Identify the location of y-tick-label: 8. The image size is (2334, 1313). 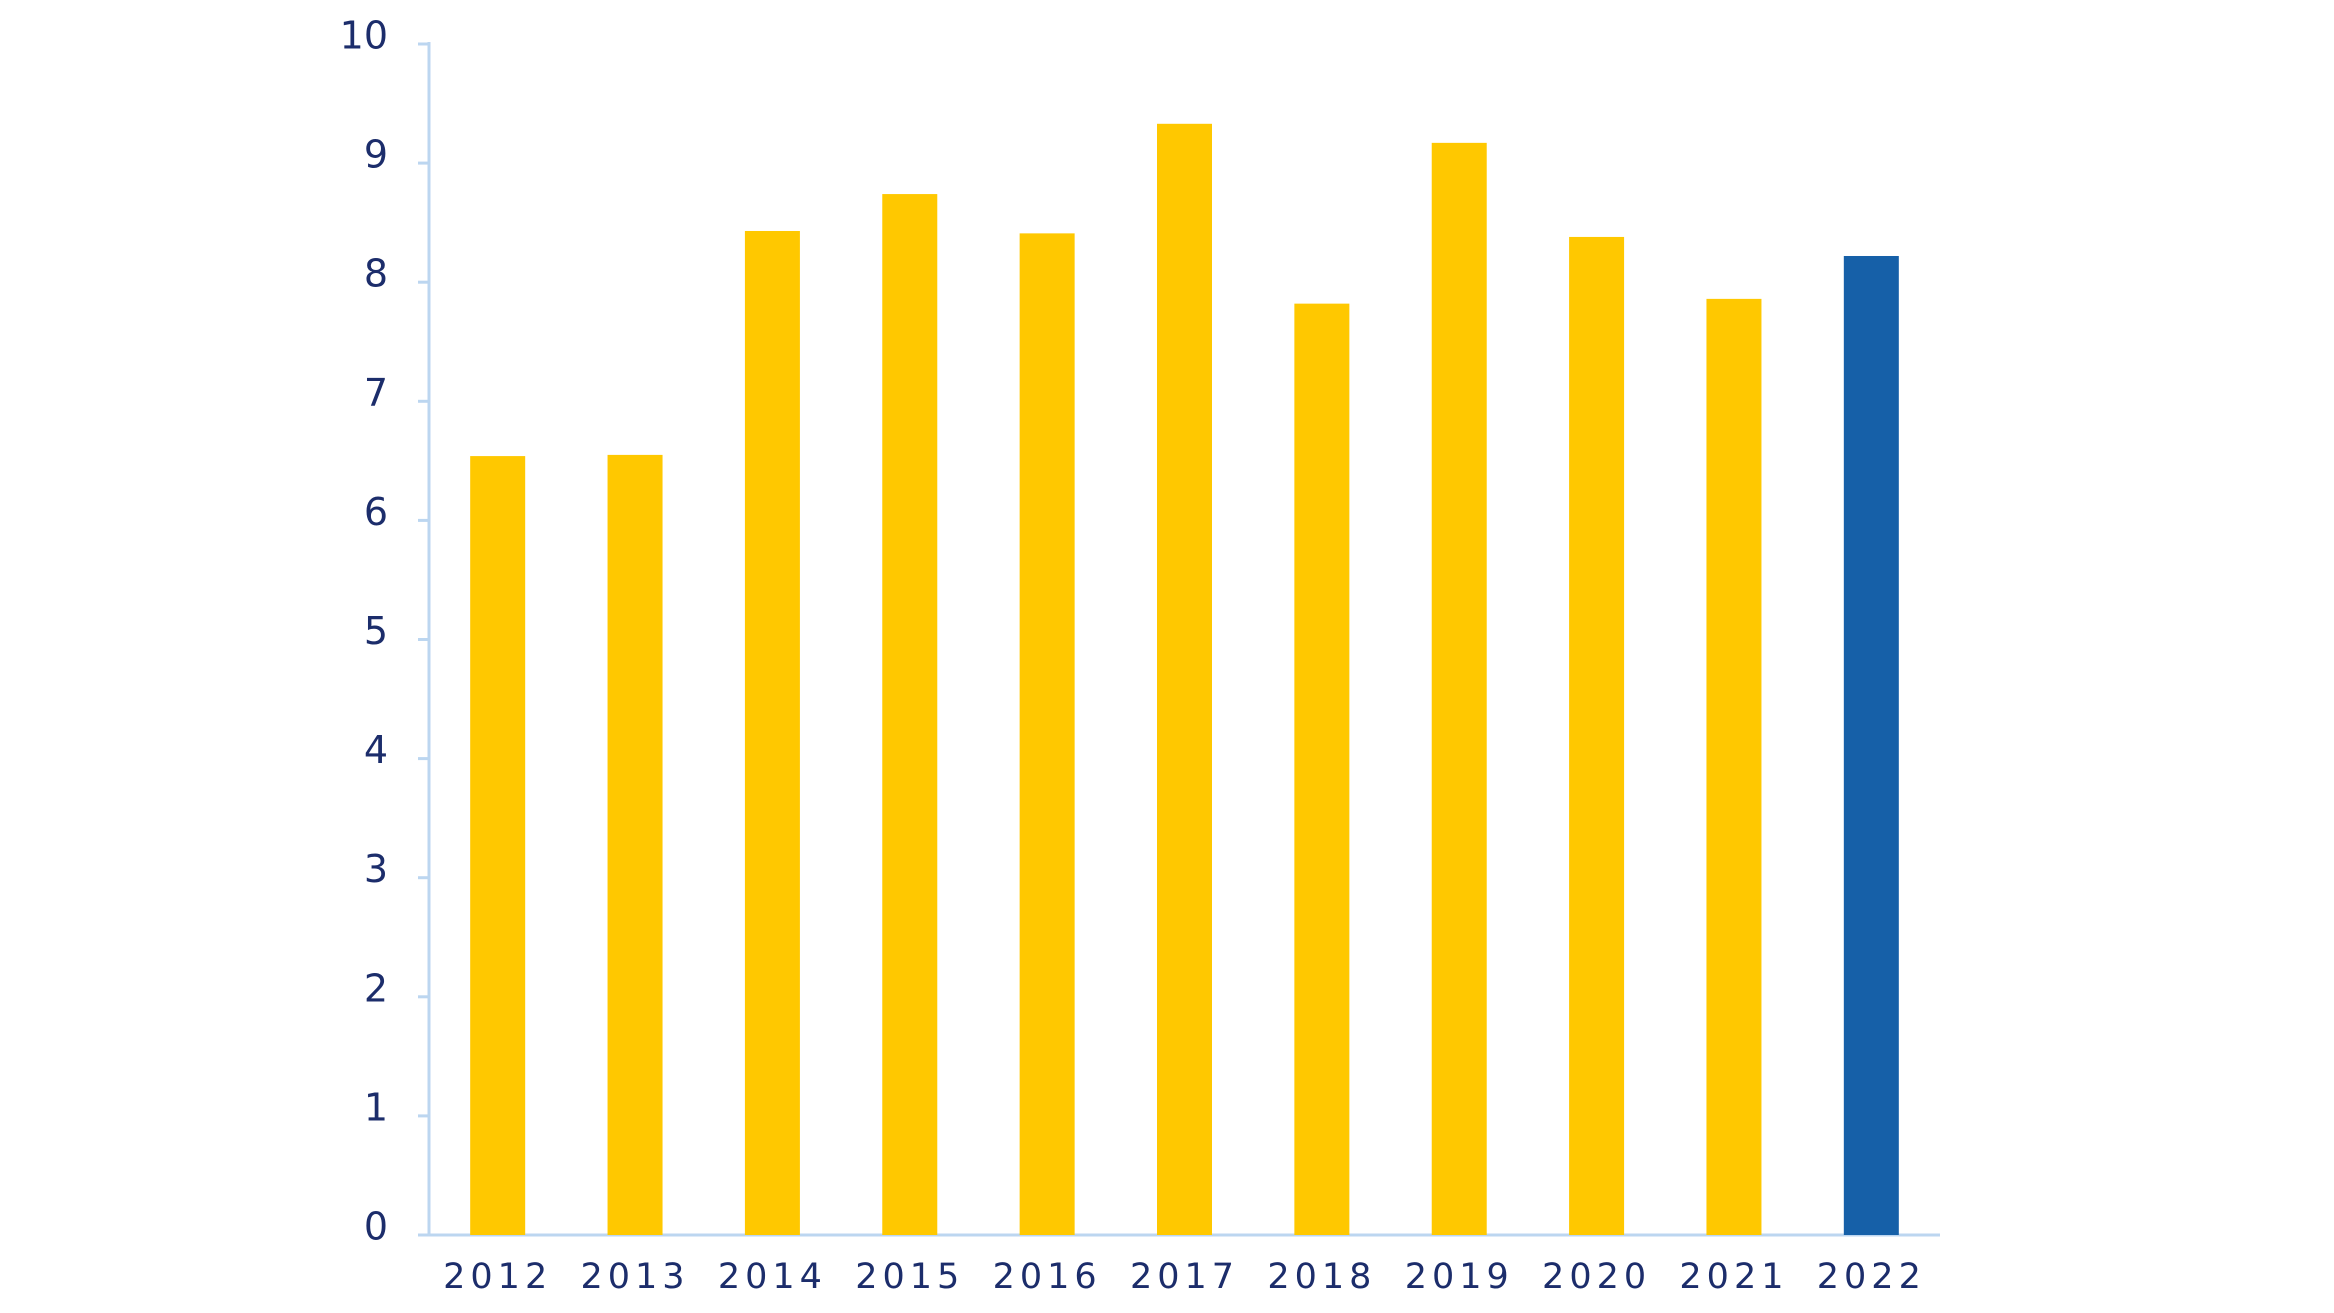
(376, 274).